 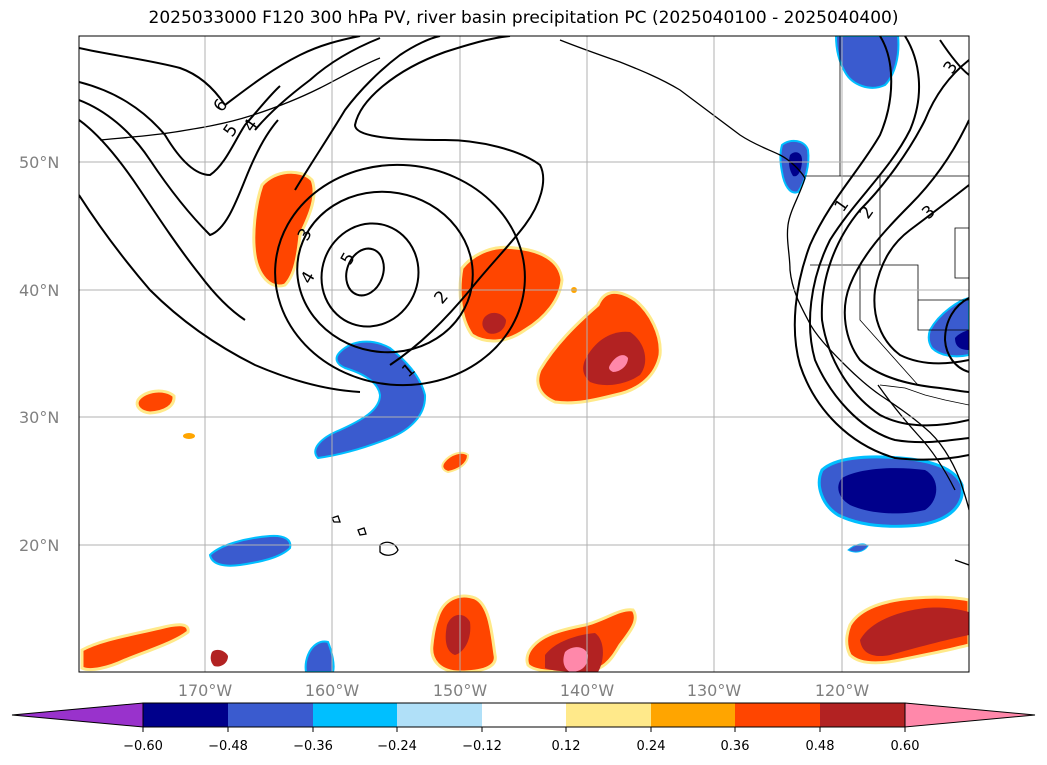 What do you see at coordinates (205, 690) in the screenshot?
I see `lon-label: 170°W` at bounding box center [205, 690].